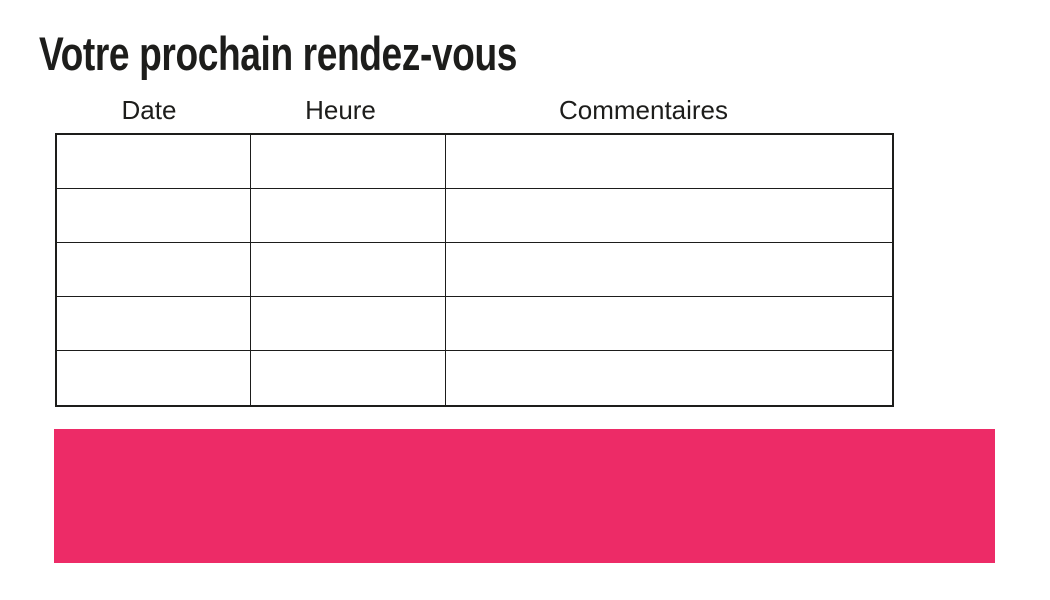 The width and height of the screenshot is (1050, 600). I want to click on column-header-date: Date, so click(149, 110).